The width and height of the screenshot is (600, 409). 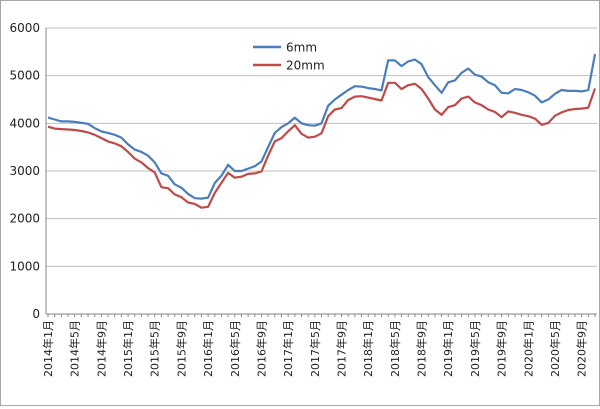 I want to click on x-tick-label: 2016年1月, so click(x=208, y=348).